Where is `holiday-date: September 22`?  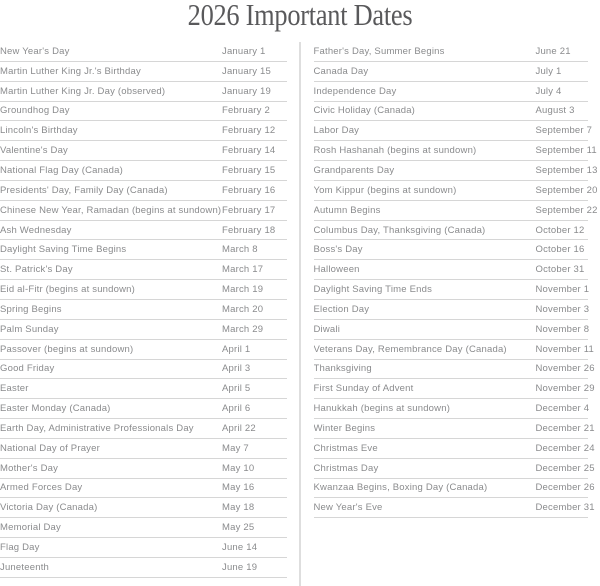
holiday-date: September 22 is located at coordinates (566, 210).